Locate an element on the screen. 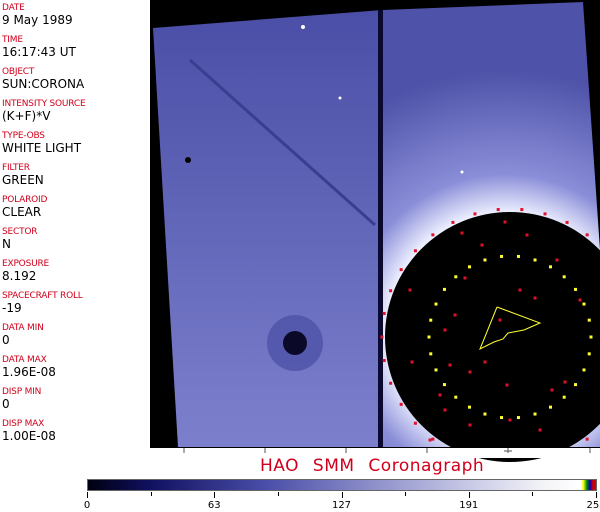 The width and height of the screenshot is (600, 512). field-label: FILTER is located at coordinates (16, 168).